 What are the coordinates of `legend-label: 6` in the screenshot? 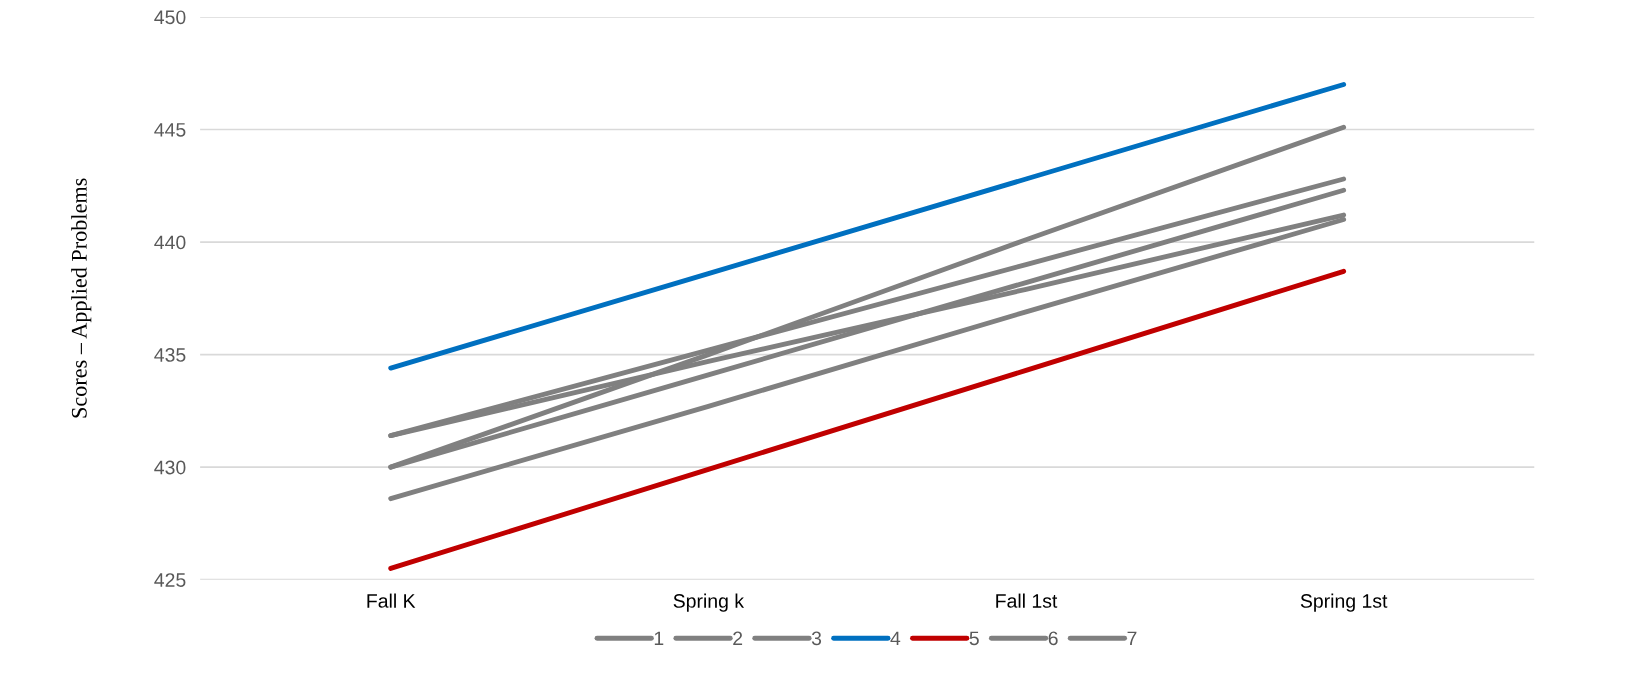 It's located at (1053, 638).